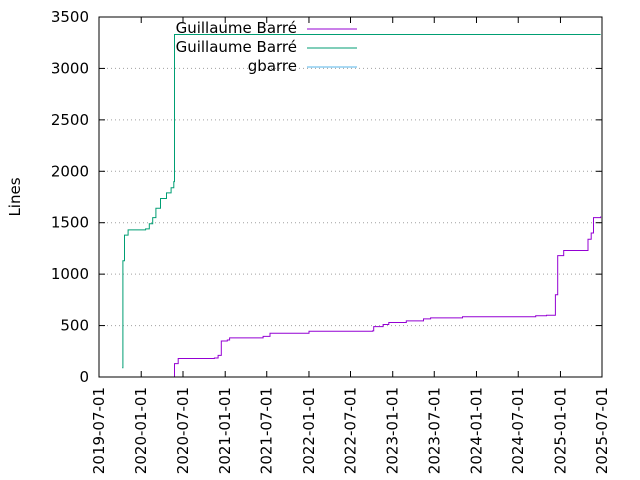 This screenshot has height=480, width=640. What do you see at coordinates (183, 430) in the screenshot?
I see `x-tick-label: 2020-07-01` at bounding box center [183, 430].